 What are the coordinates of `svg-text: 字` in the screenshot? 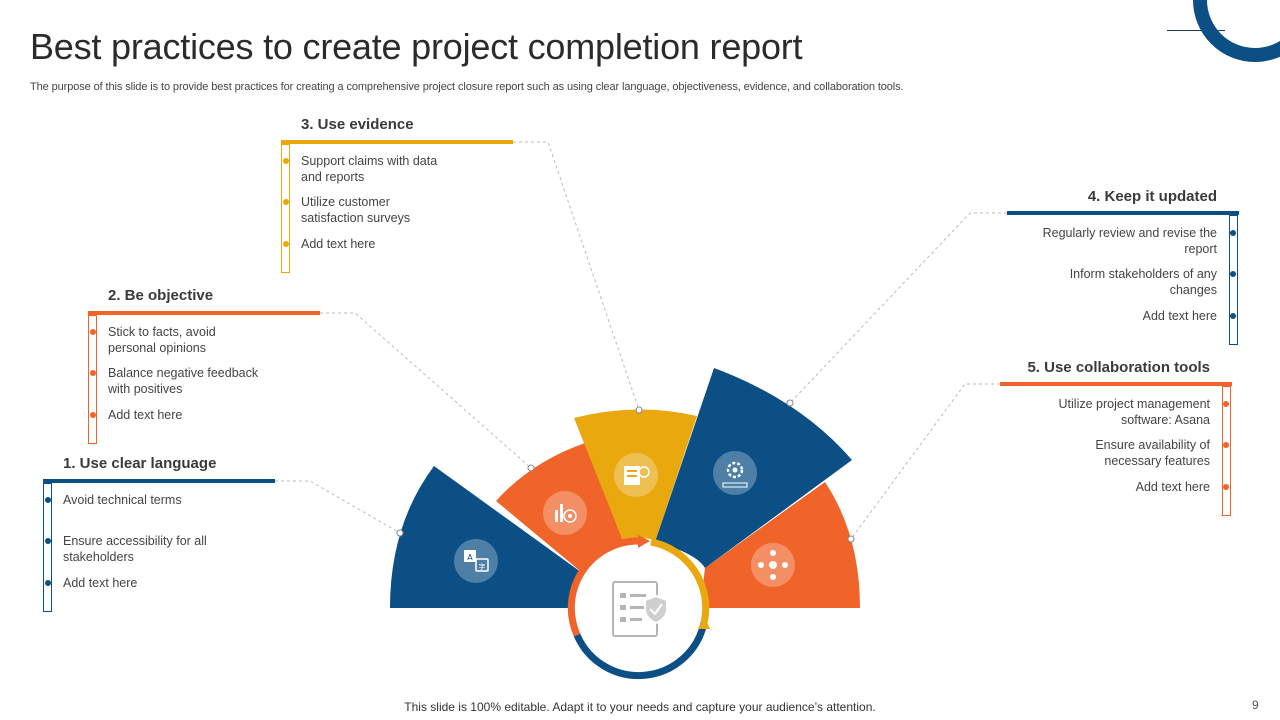 It's located at (482, 566).